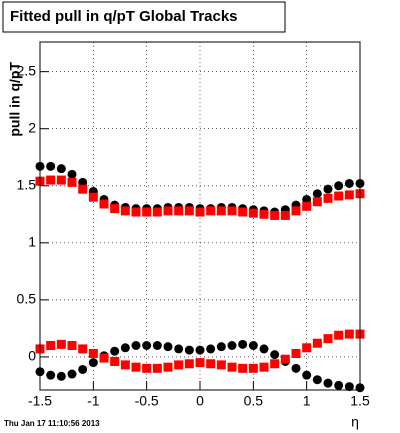 The height and width of the screenshot is (433, 400). I want to click on x-tick-label: 1.5, so click(360, 401).